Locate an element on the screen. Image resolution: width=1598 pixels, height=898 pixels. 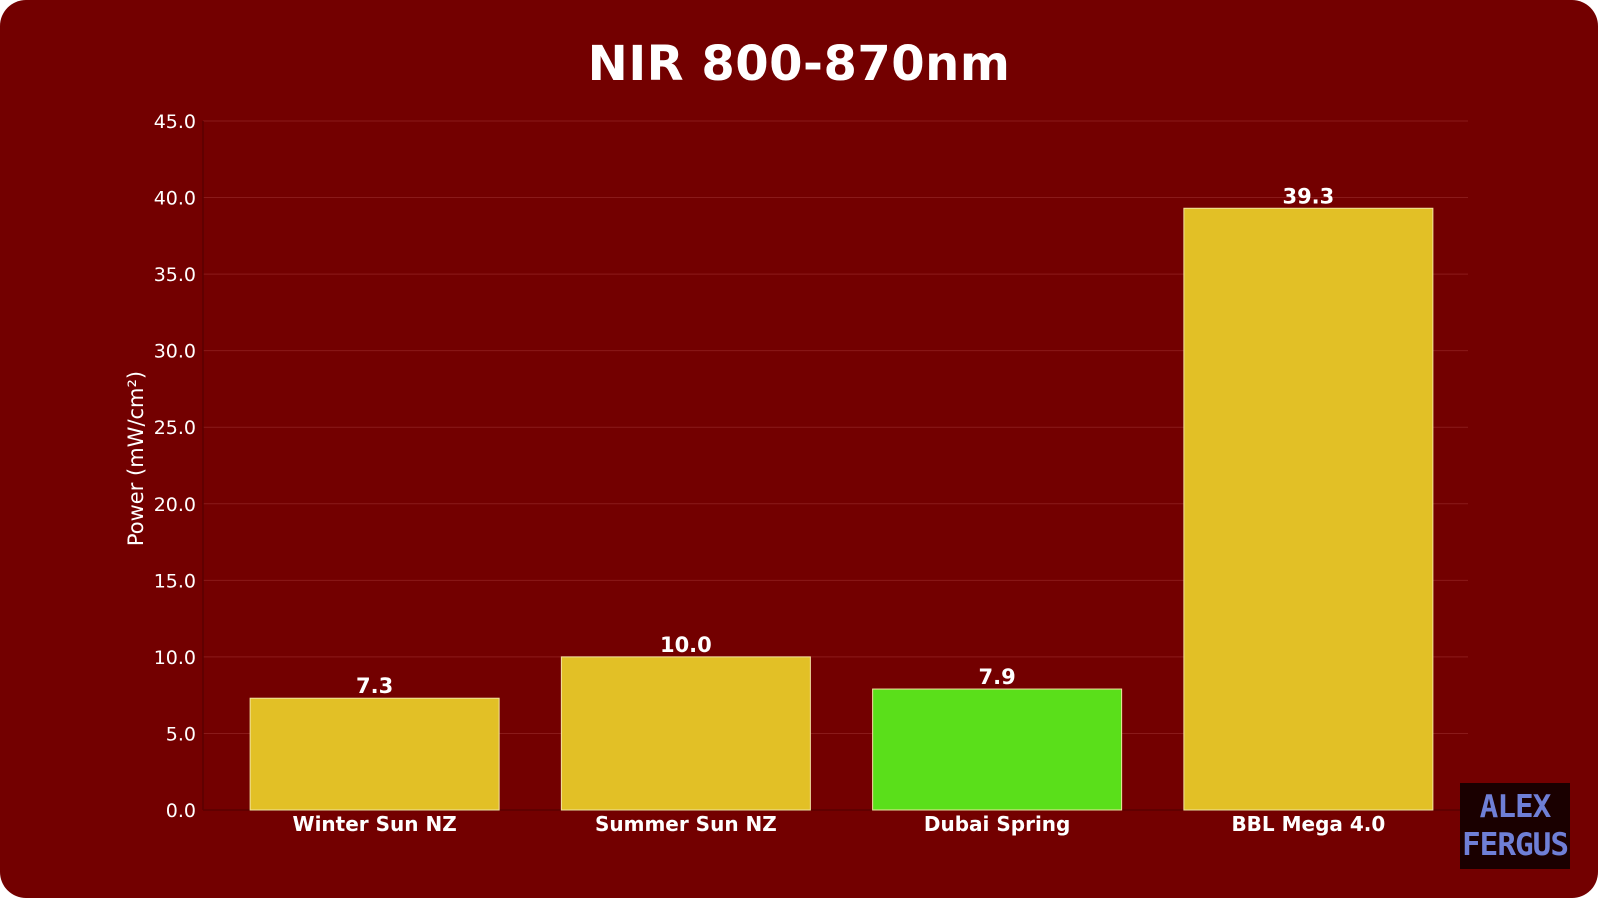
y-tick-label: 30.0 is located at coordinates (175, 352).